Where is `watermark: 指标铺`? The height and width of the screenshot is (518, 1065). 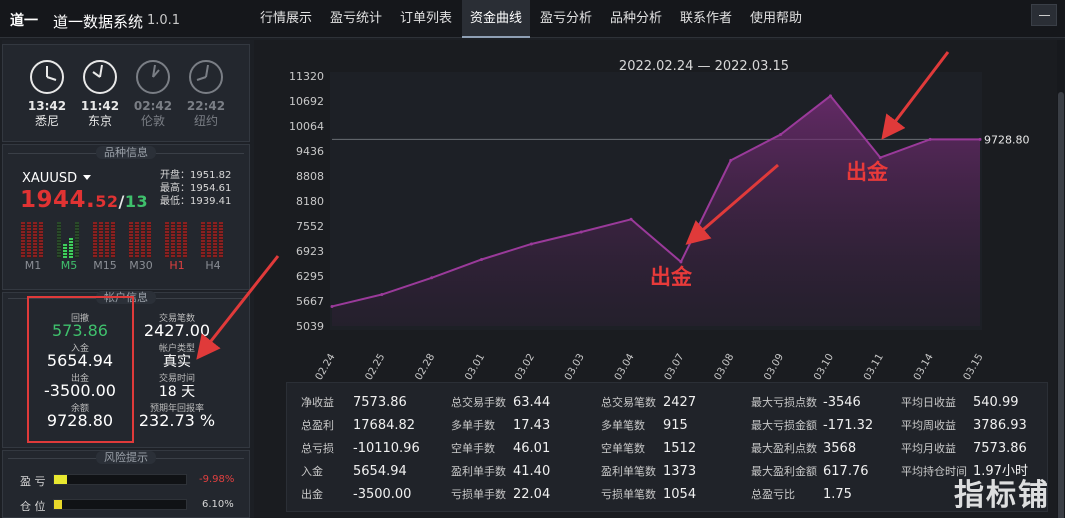 watermark: 指标铺 is located at coordinates (1002, 495).